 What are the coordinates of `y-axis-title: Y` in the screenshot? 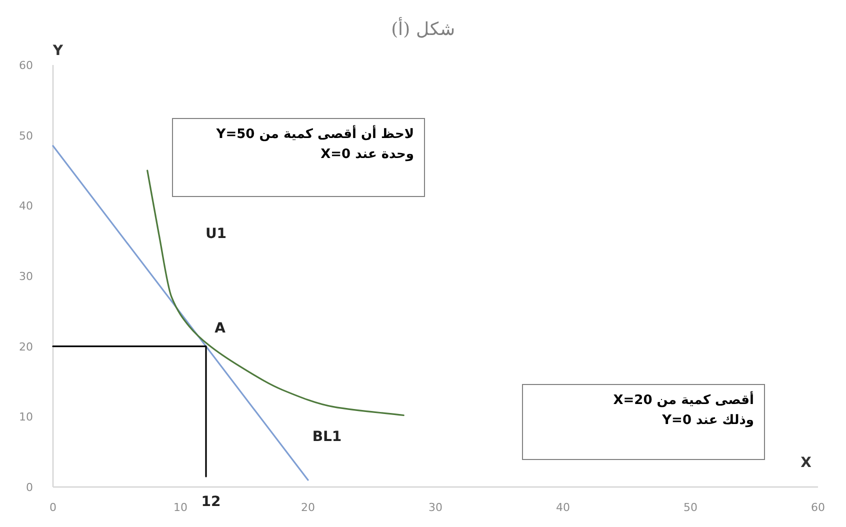 It's located at (58, 51).